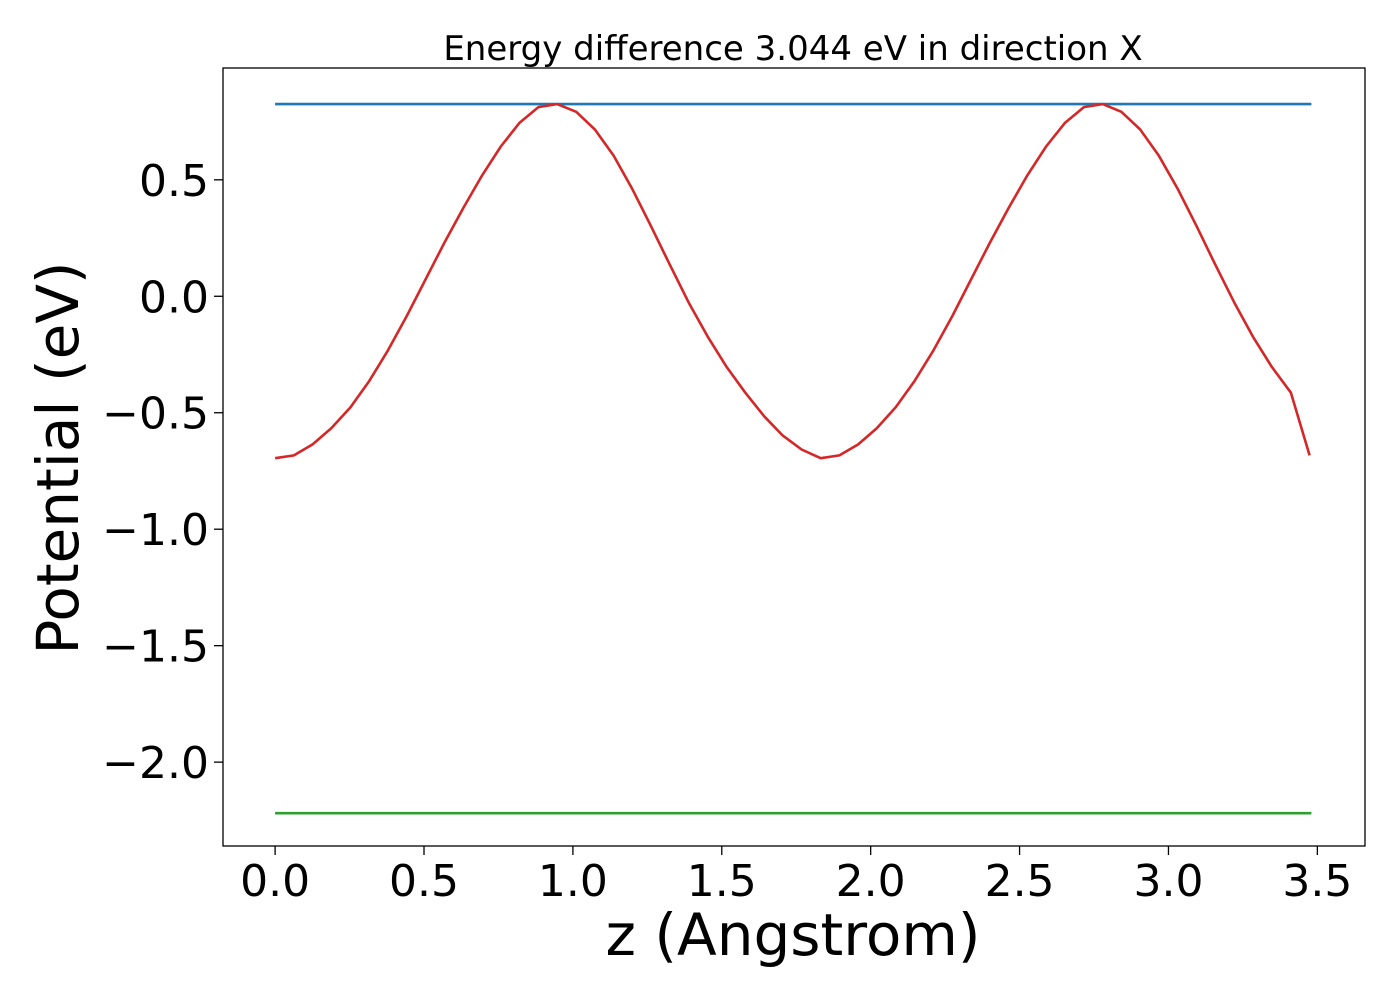 Image resolution: width=1400 pixels, height=1000 pixels. I want to click on y-tick-label: −2.0, so click(155, 763).